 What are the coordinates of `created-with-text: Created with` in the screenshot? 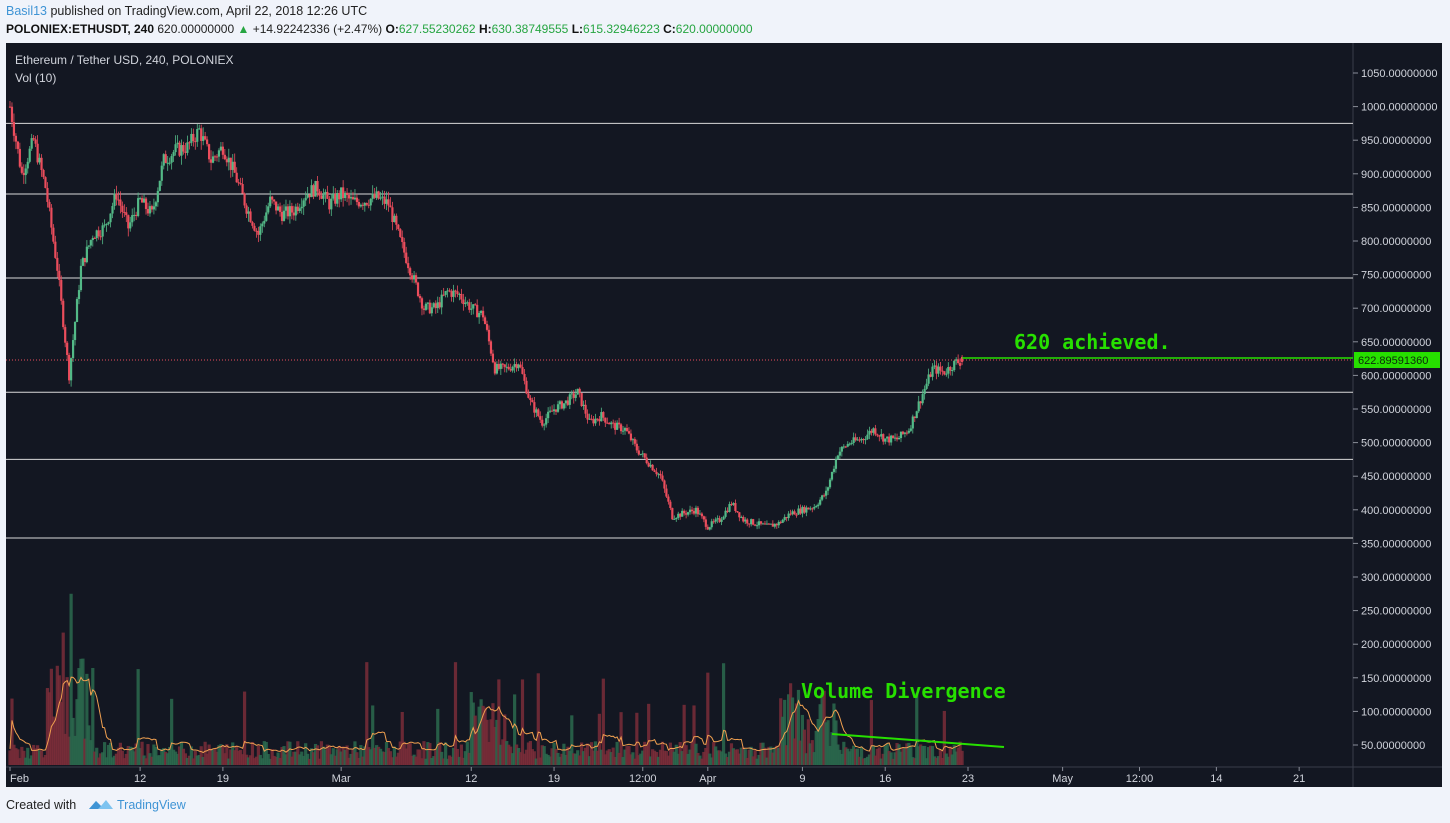 It's located at (41, 805).